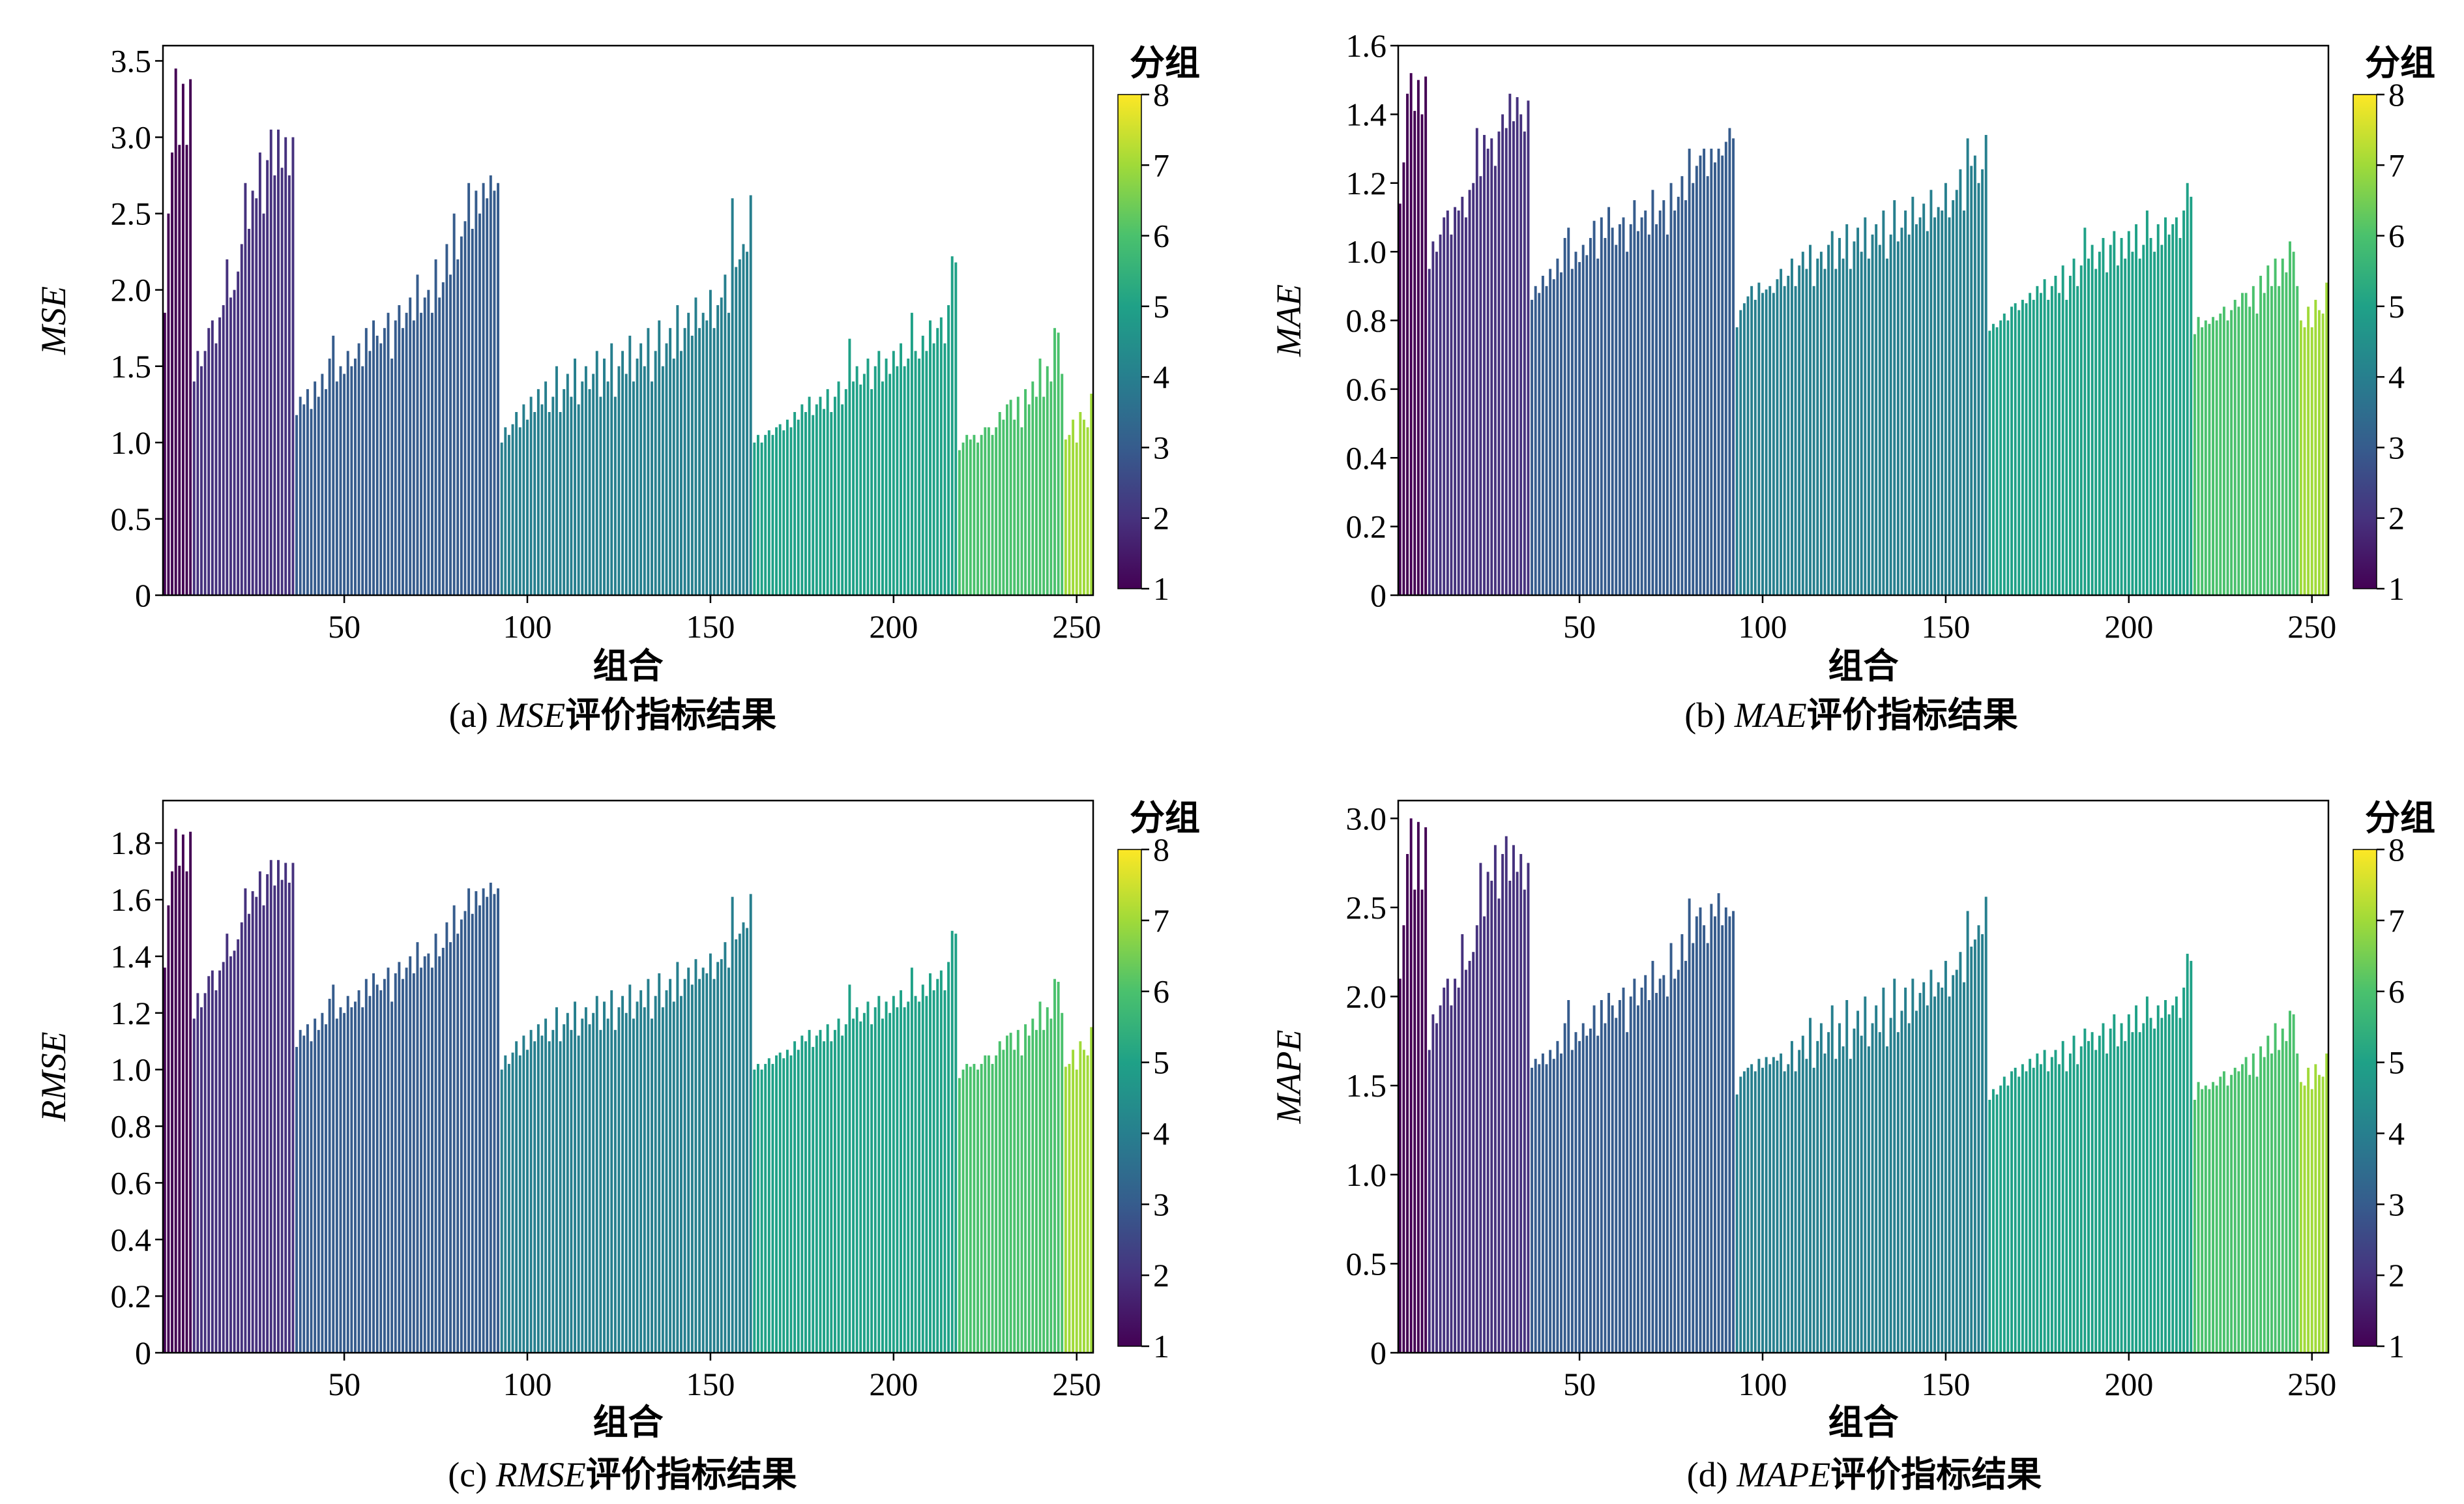  I want to click on plot-frame, so click(1864, 1076).